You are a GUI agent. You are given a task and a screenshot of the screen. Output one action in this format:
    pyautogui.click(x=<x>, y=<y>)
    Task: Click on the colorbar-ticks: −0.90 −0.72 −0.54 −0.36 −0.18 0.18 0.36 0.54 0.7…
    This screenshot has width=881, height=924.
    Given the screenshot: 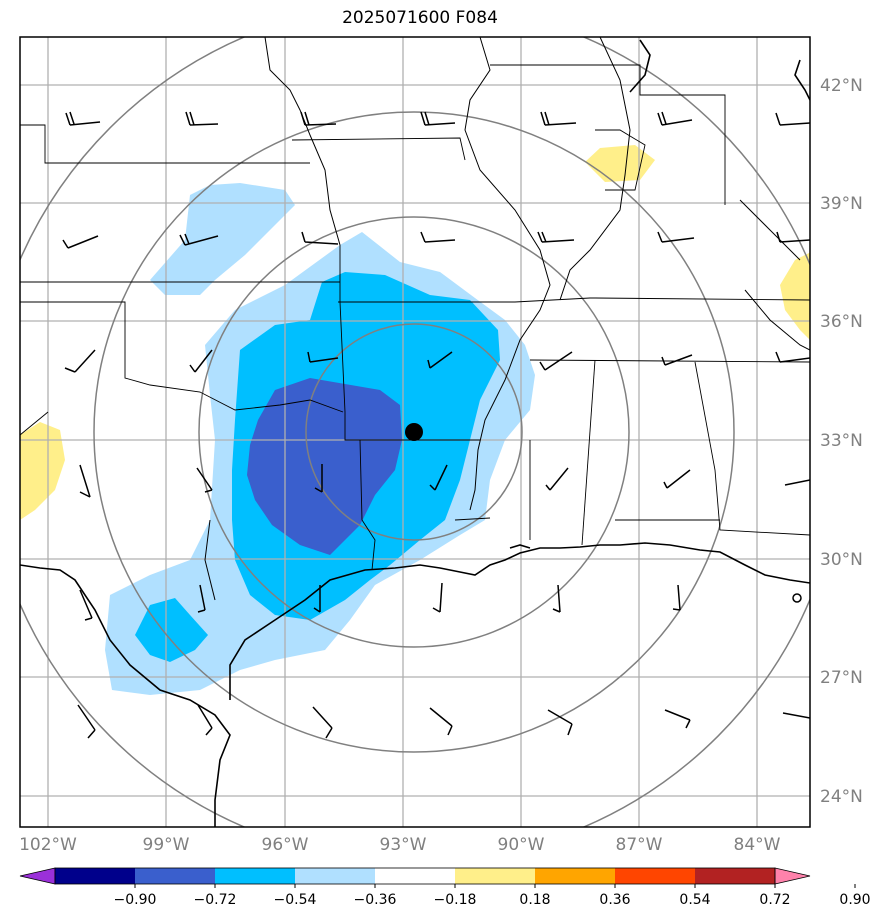 What is the action you would take?
    pyautogui.click(x=492, y=896)
    